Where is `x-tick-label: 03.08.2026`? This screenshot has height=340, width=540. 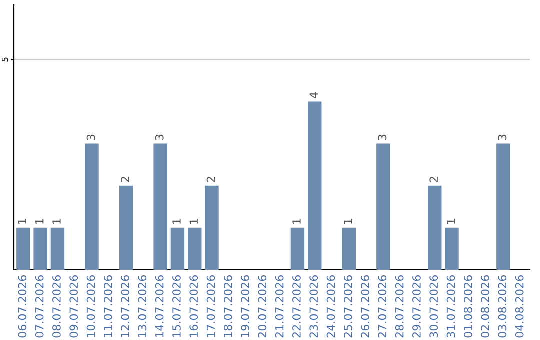 x-tick-label: 03.08.2026 is located at coordinates (502, 307).